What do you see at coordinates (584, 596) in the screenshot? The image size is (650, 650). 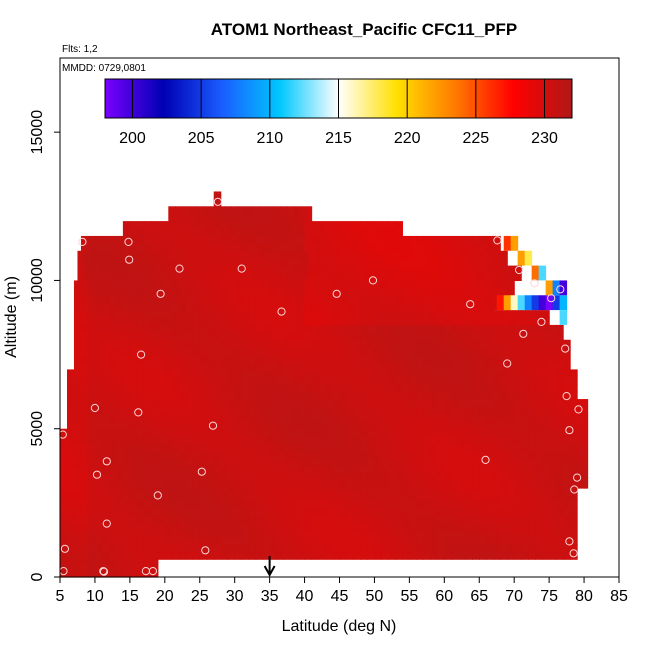 I see `x-tick-label: 80` at bounding box center [584, 596].